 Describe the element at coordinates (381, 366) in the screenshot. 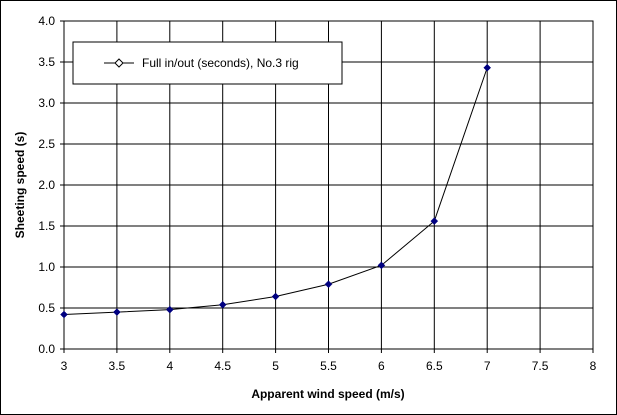

I see `x-tick-label: 6` at that location.